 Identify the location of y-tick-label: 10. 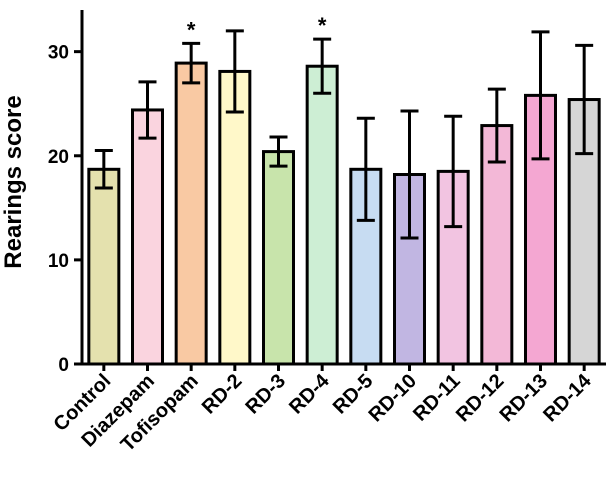
(58, 261).